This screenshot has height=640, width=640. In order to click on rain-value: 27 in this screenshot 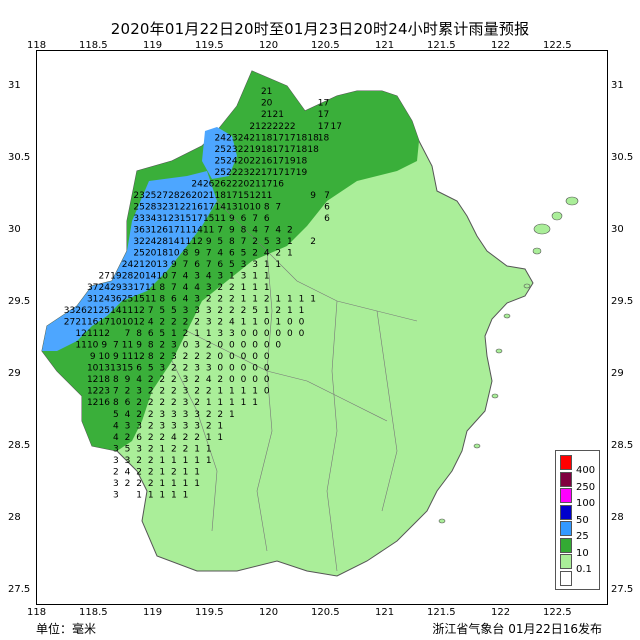, I will do `click(69, 323)`.